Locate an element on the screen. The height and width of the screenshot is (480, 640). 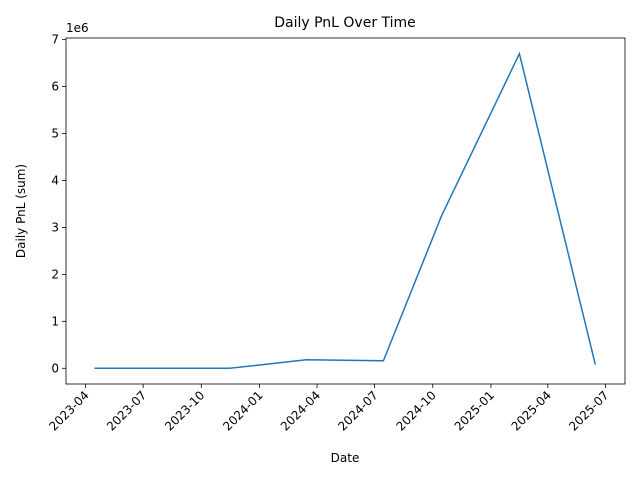
x-tick-label: 2023-10 is located at coordinates (184, 410).